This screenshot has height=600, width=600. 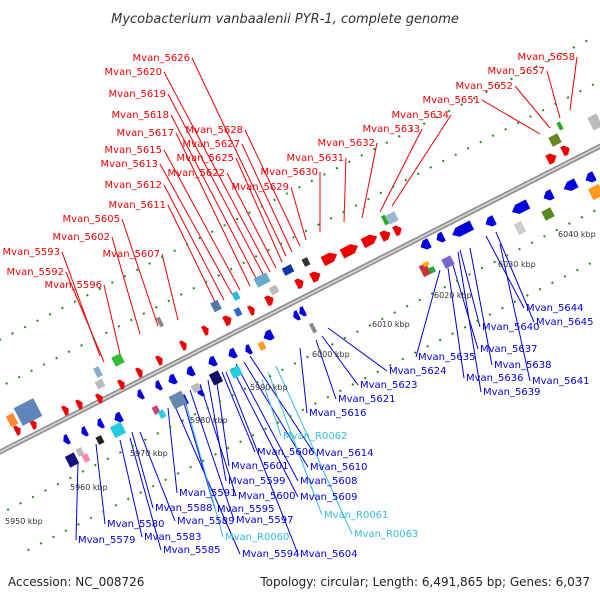 What do you see at coordinates (315, 436) in the screenshot?
I see `gene-label: Mvan_R0062` at bounding box center [315, 436].